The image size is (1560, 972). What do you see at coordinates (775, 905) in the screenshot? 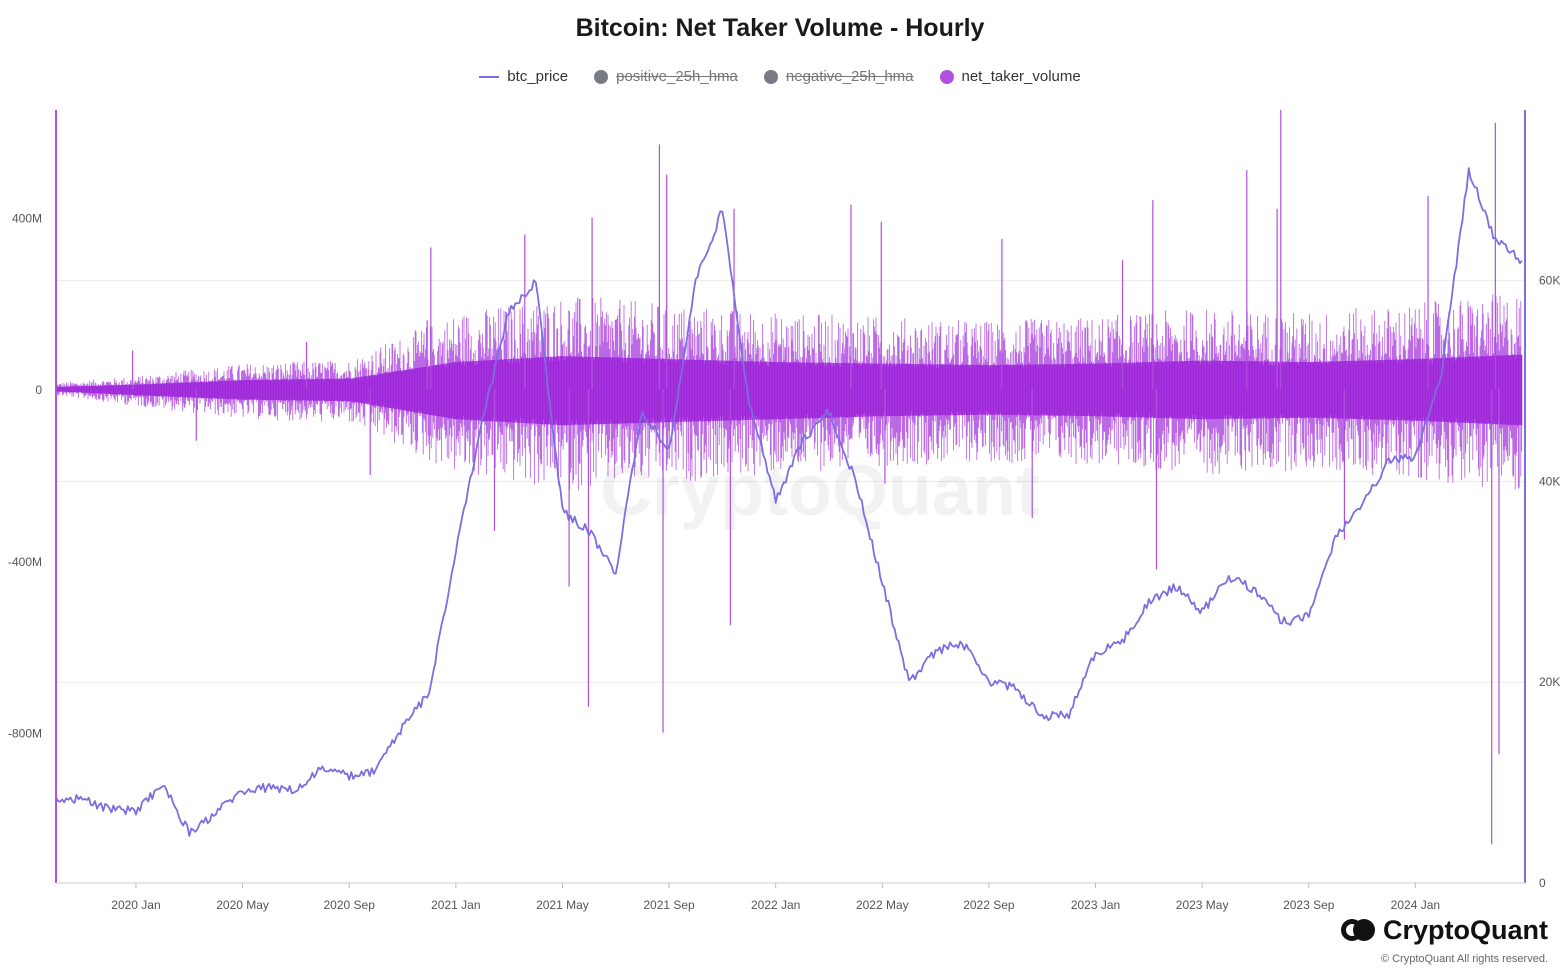
I see `x-tick-label: 2022 Jan` at bounding box center [775, 905].